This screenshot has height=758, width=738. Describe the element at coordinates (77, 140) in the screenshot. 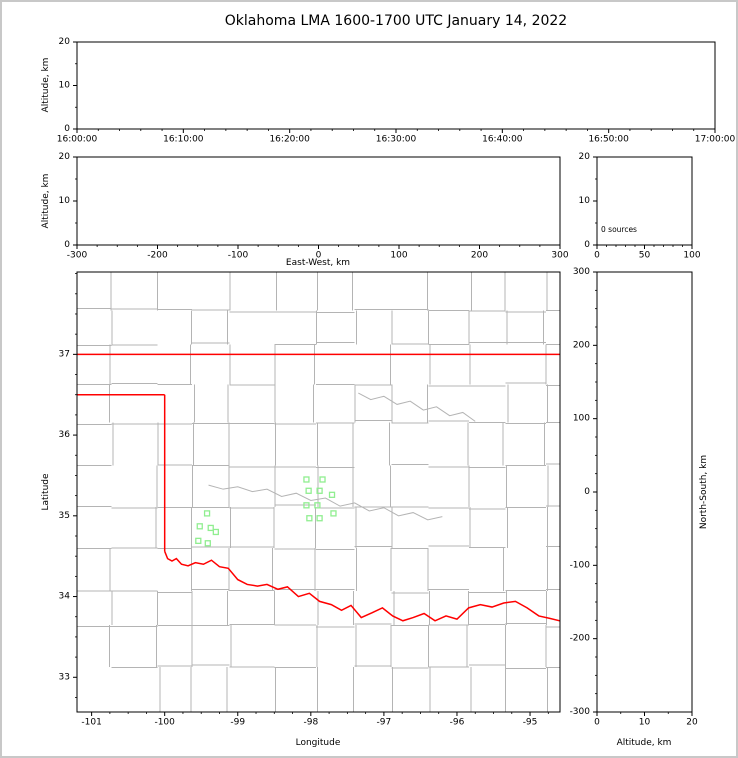

I see `x-tick-label: 16:00:00` at that location.